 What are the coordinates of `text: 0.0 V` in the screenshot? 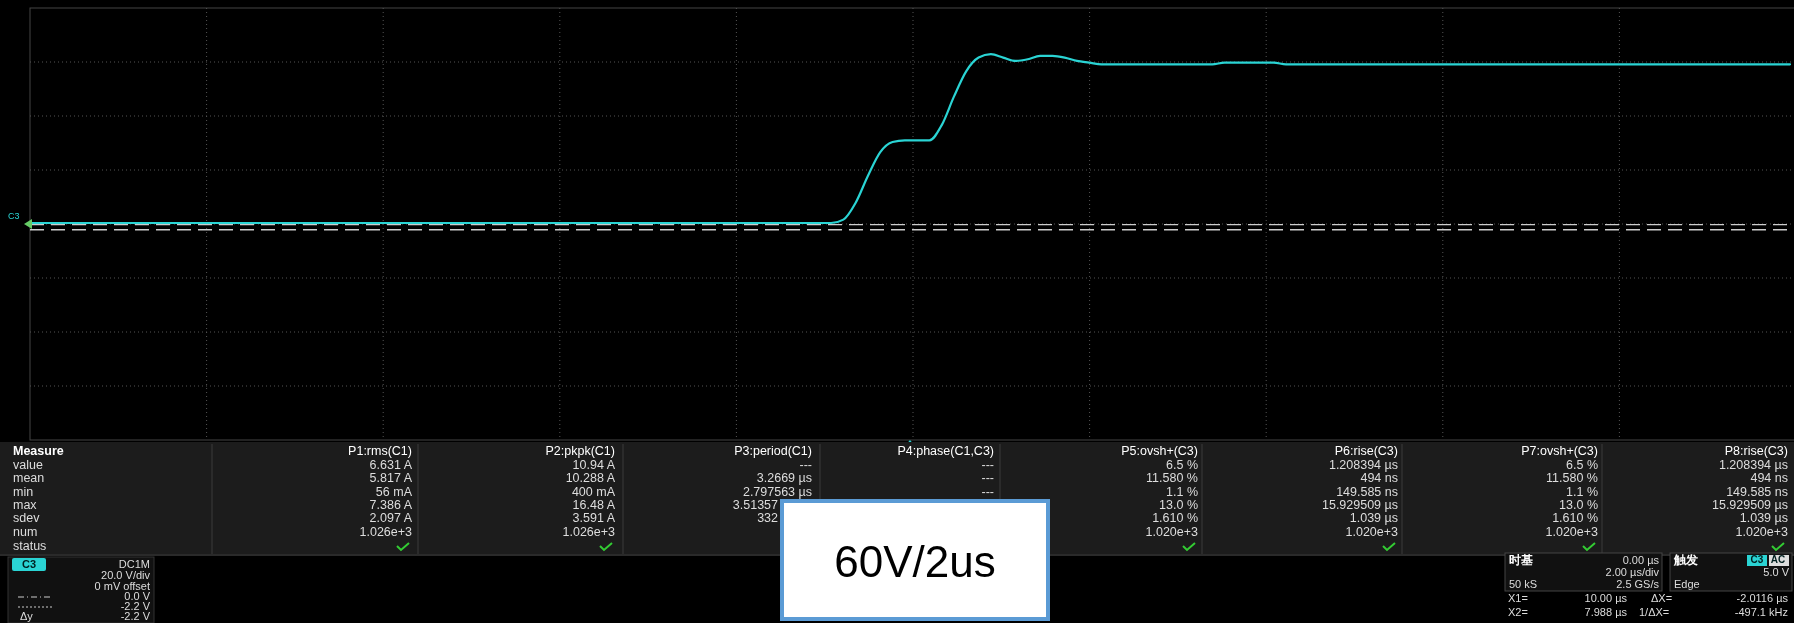 It's located at (137, 596).